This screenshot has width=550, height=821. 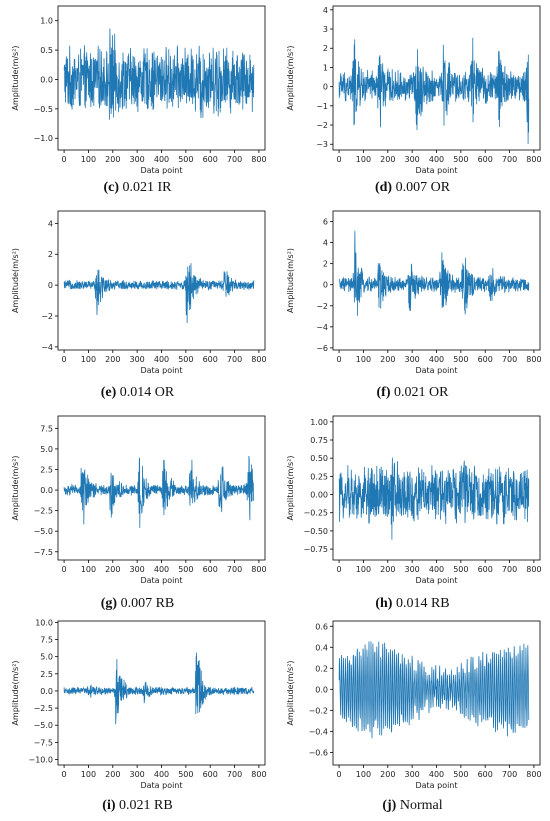 I want to click on x-tick-label-f: 200, so click(x=387, y=359).